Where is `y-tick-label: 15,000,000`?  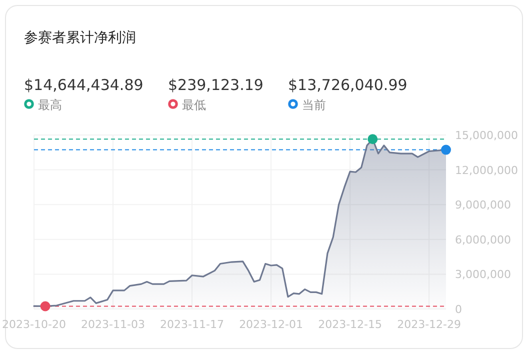 y-tick-label: 15,000,000 is located at coordinates (486, 135).